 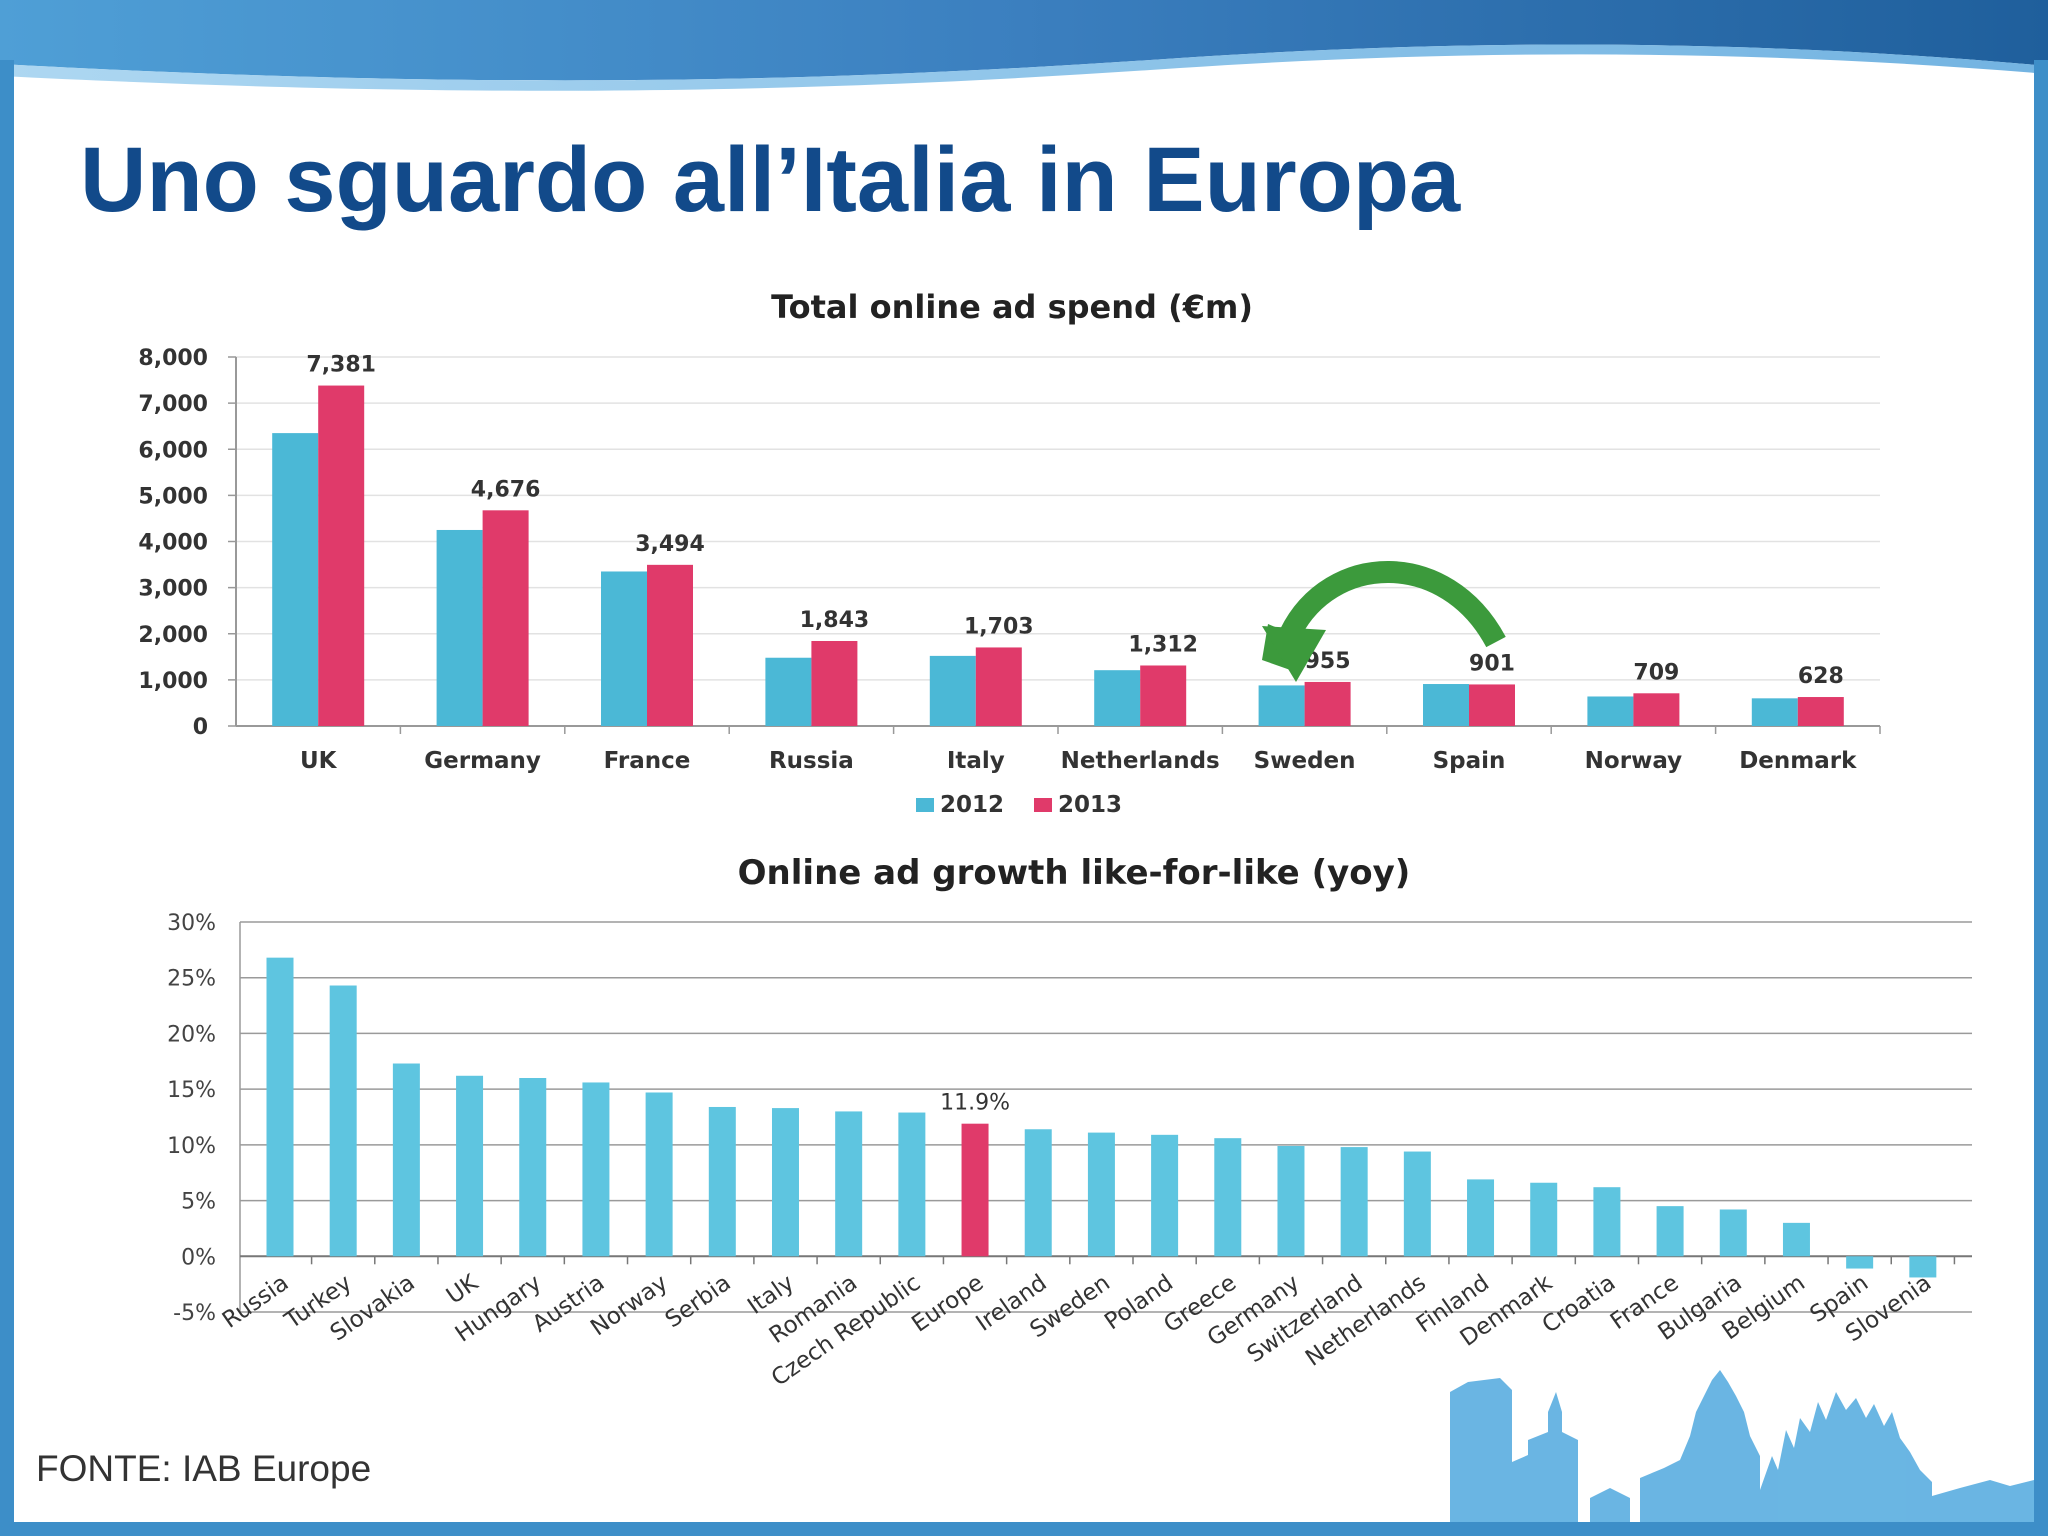 What do you see at coordinates (1043, 805) in the screenshot?
I see `legend-swatch-2013` at bounding box center [1043, 805].